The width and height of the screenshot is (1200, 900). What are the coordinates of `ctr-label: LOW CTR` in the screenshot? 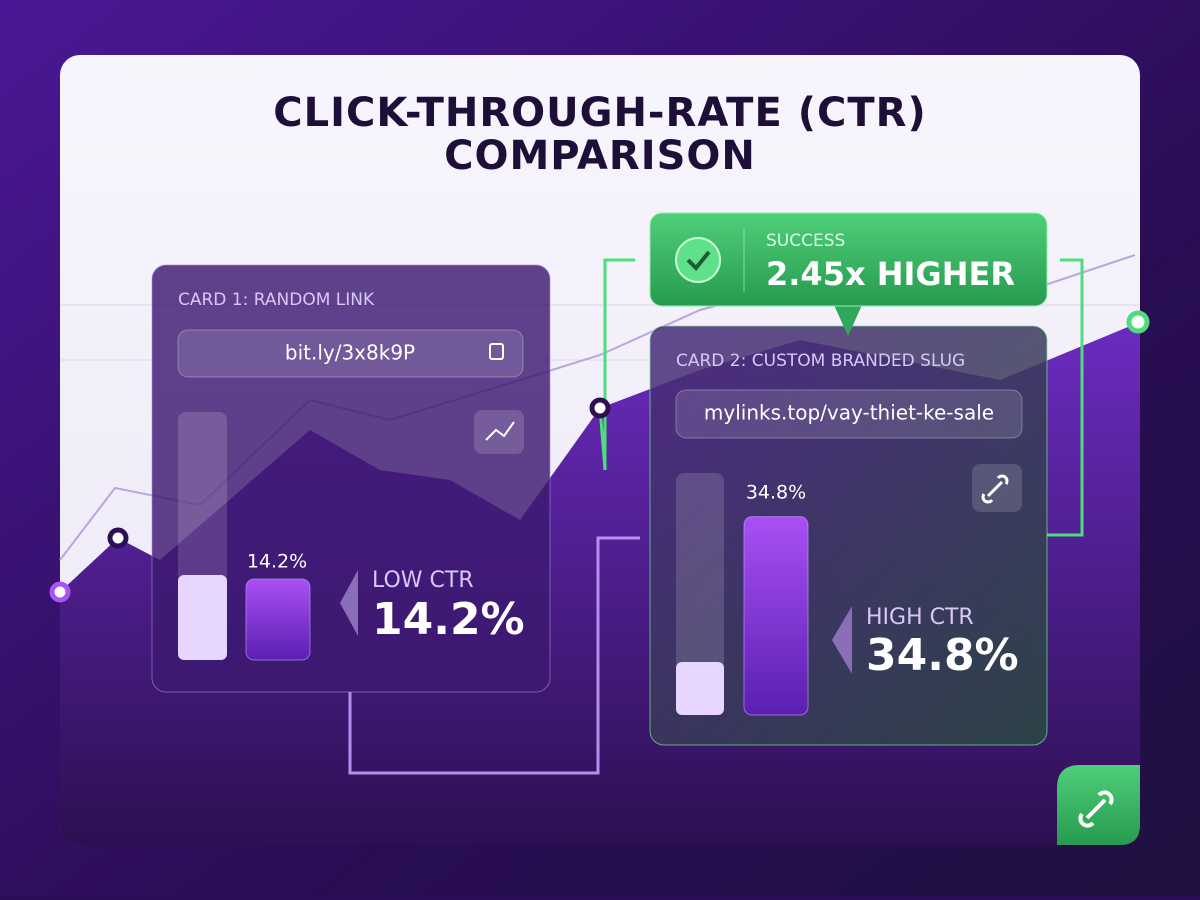 It's located at (423, 580).